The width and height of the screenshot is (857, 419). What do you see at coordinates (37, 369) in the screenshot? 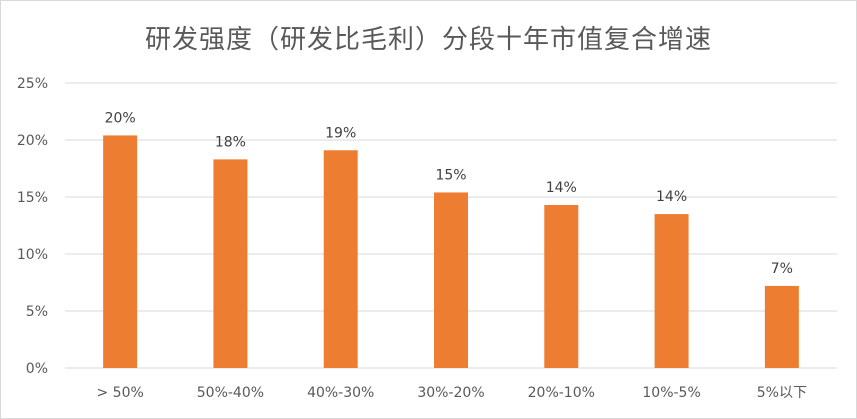
I see `y-tick-label: 0%` at bounding box center [37, 369].